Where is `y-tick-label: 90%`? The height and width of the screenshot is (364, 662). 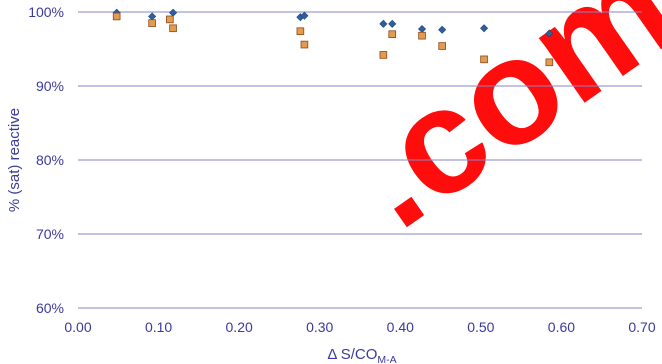
y-tick-label: 90% is located at coordinates (50, 86).